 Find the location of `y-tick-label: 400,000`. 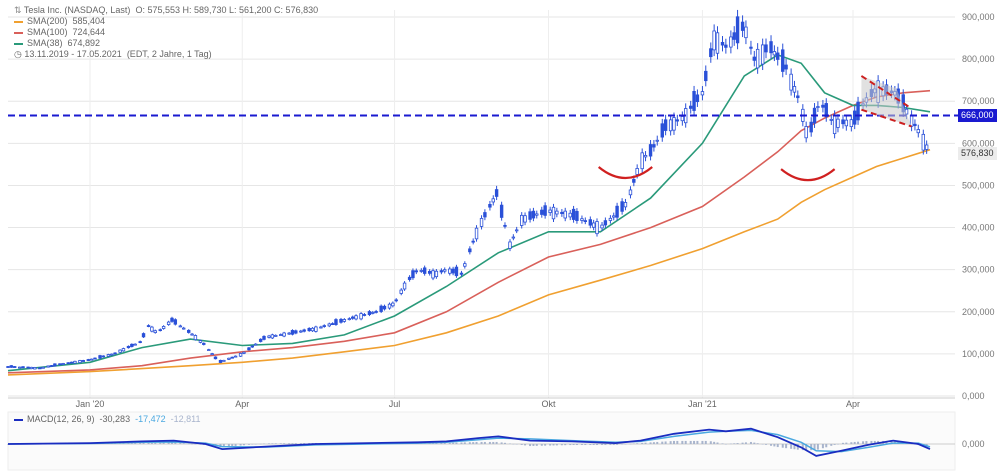

y-tick-label: 400,000 is located at coordinates (978, 228).